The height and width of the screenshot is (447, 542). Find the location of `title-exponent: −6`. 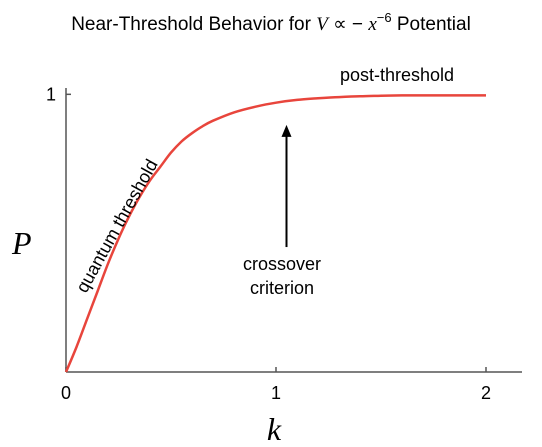

title-exponent: −6 is located at coordinates (384, 17).